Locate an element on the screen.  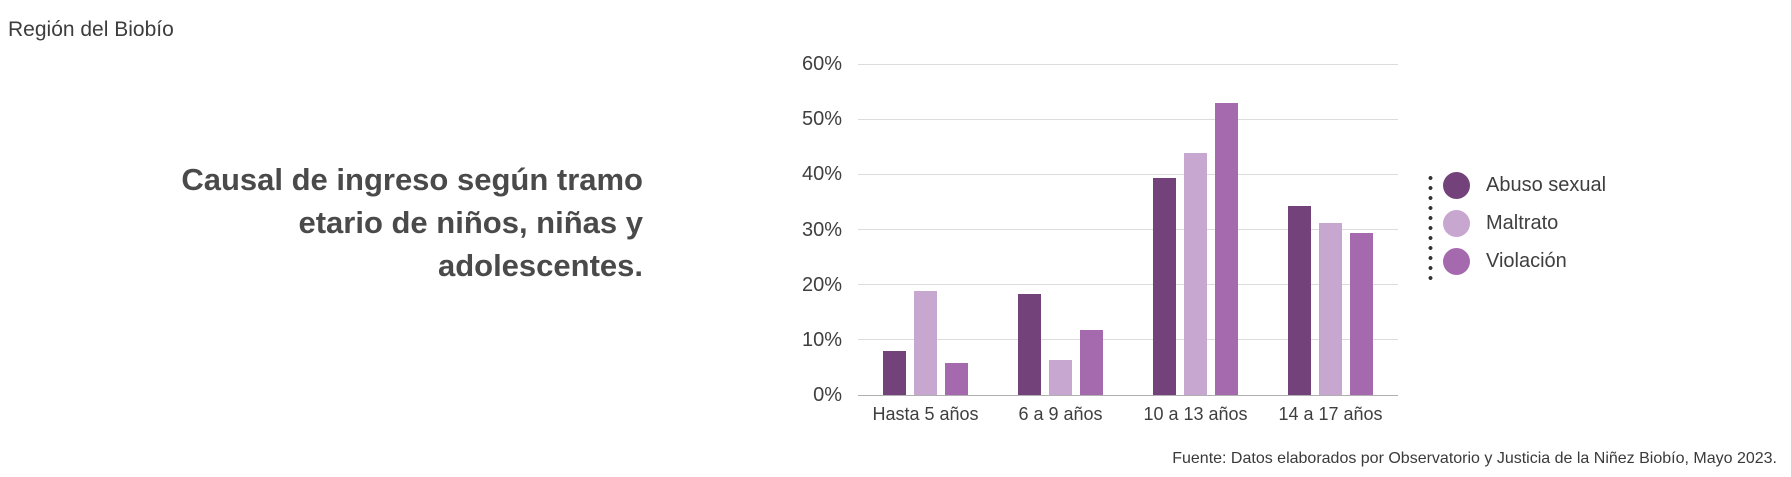
legend-label-violacion: Violación is located at coordinates (1526, 261).